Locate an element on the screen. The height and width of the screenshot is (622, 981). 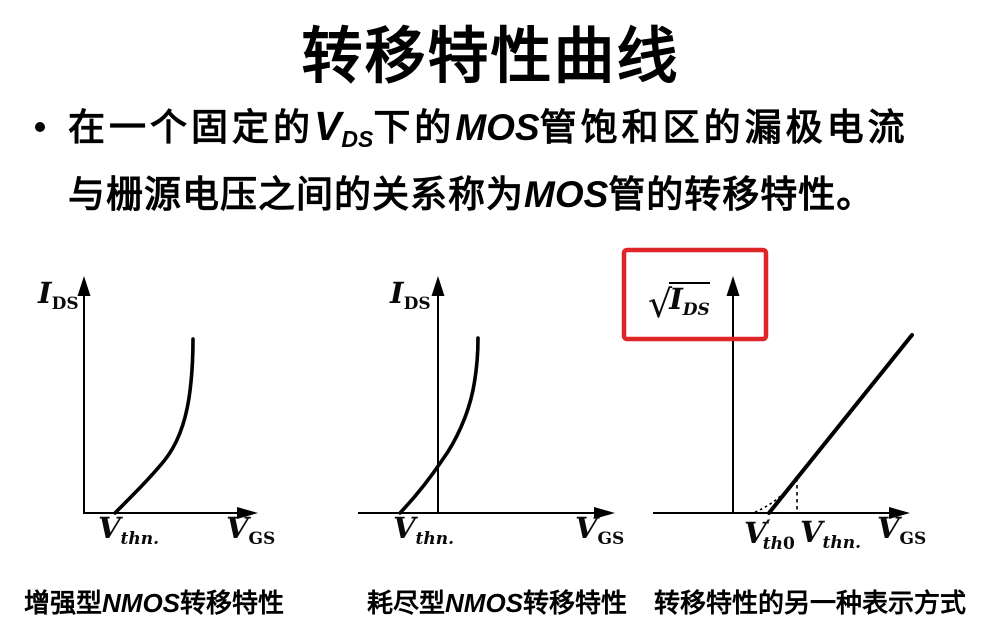
enh-x-axis-label: VGS is located at coordinates (251, 530).